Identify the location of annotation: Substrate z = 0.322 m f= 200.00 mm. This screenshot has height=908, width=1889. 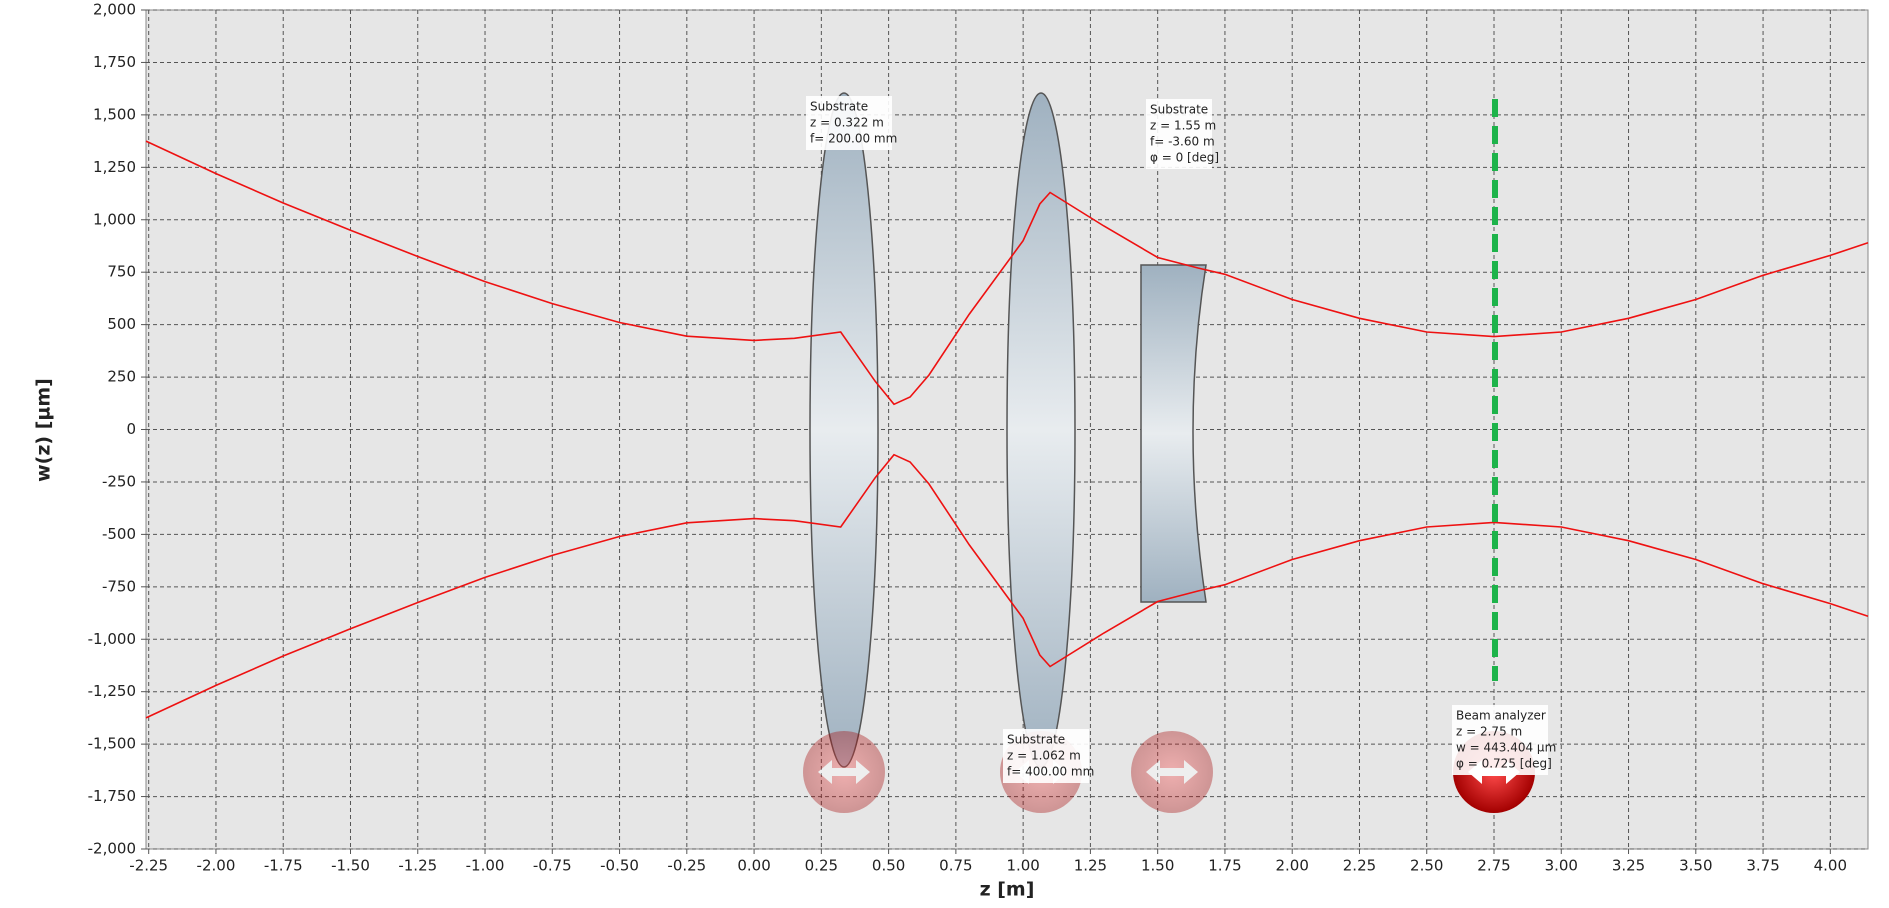
(851, 123).